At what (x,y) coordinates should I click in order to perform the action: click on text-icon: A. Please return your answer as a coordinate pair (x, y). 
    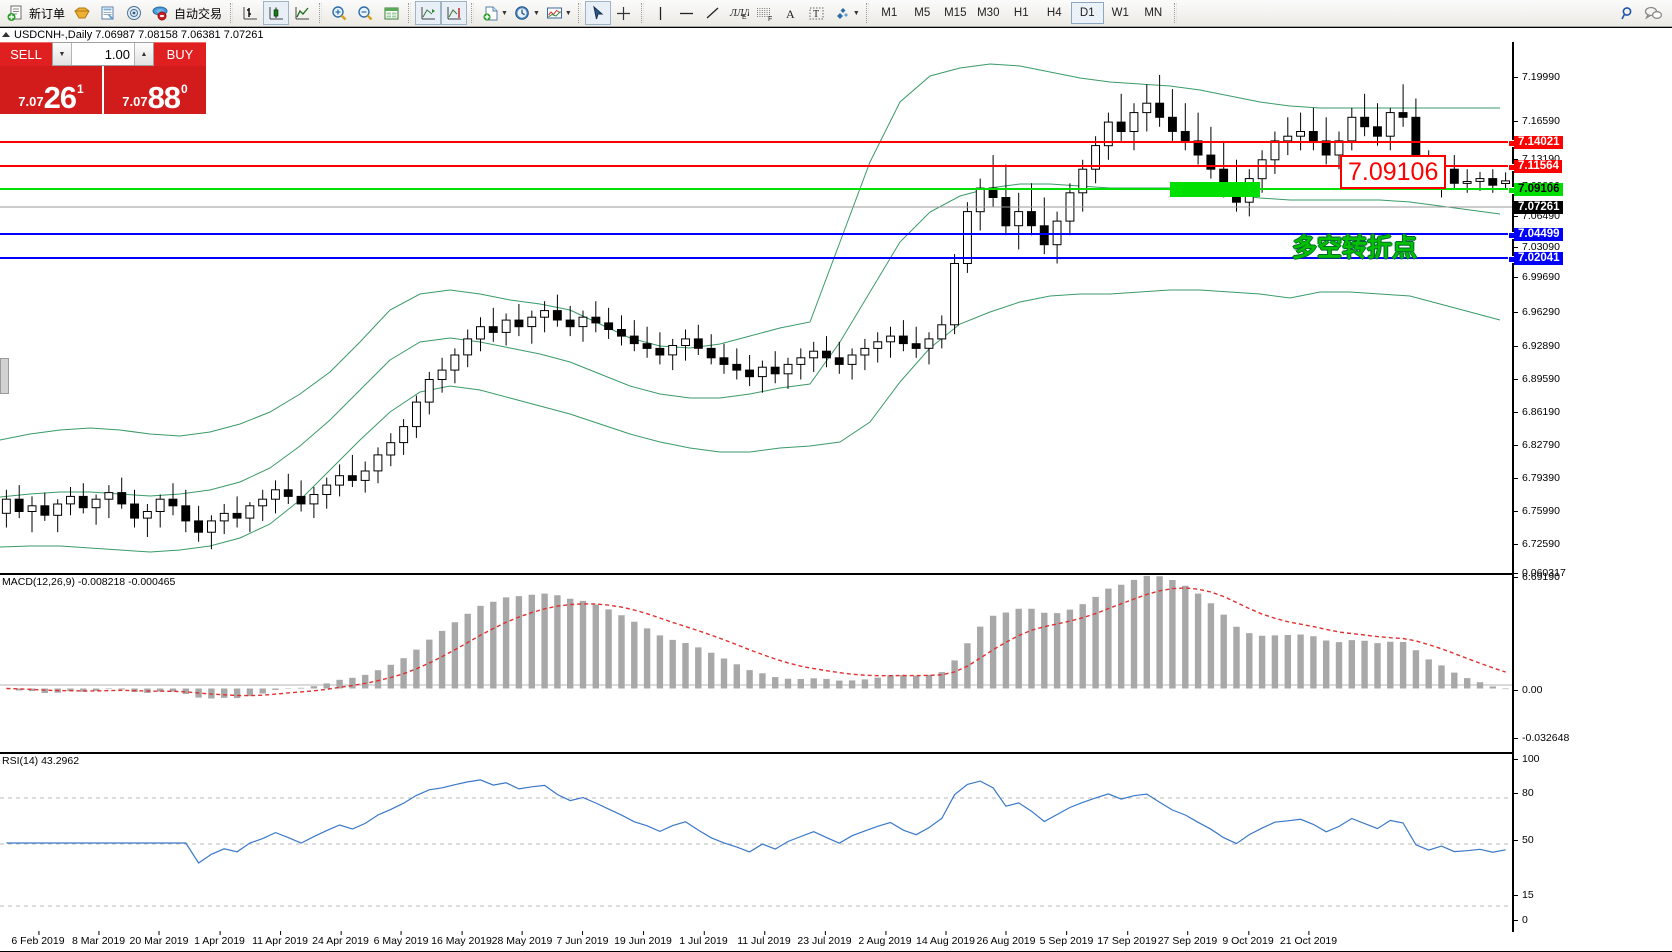
    Looking at the image, I should click on (791, 13).